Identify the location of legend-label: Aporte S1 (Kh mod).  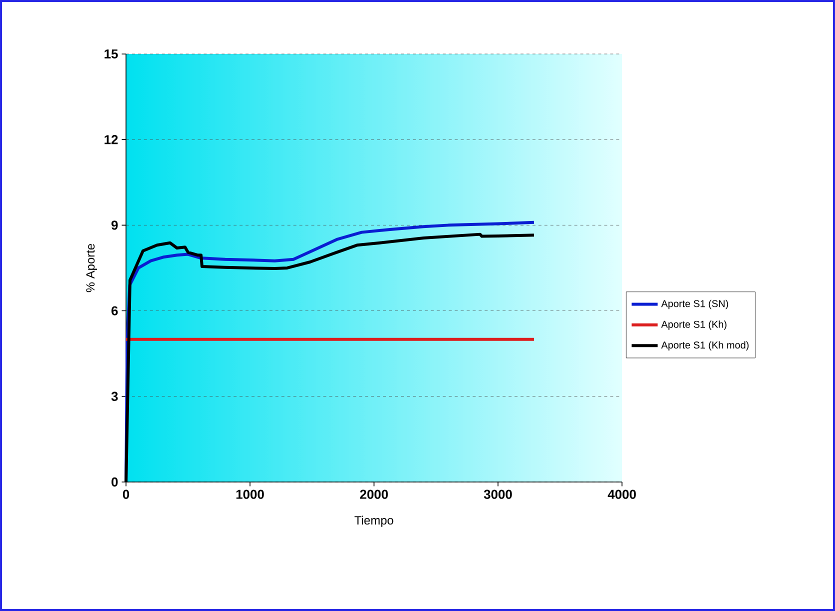
(705, 346).